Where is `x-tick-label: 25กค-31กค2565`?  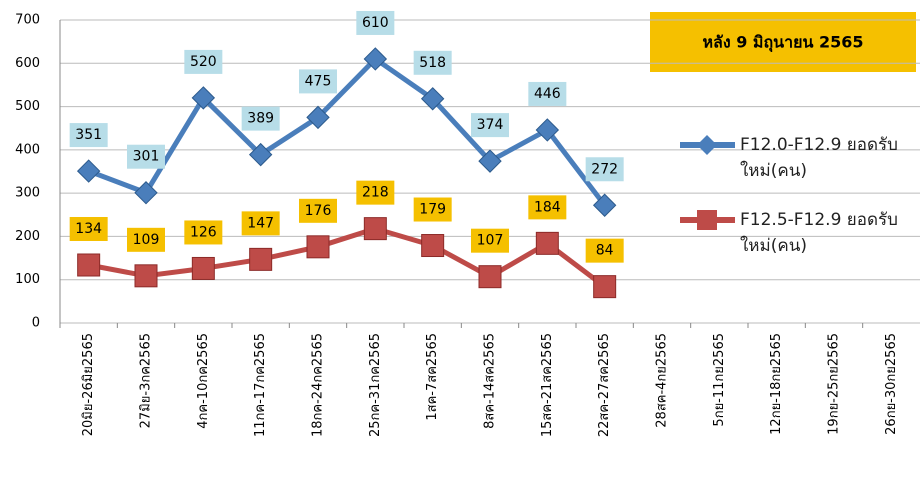
x-tick-label: 25กค-31กค2565 is located at coordinates (375, 385).